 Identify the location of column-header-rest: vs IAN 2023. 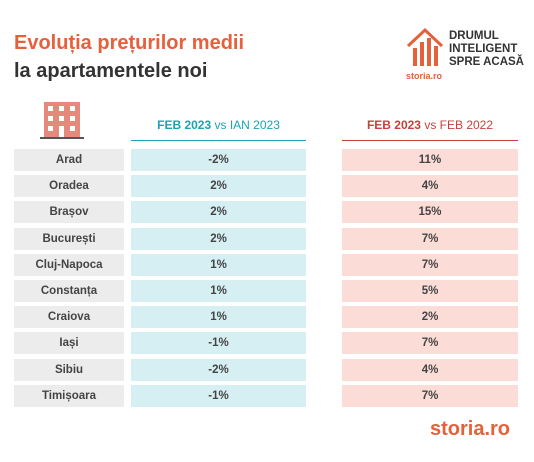
(247, 125).